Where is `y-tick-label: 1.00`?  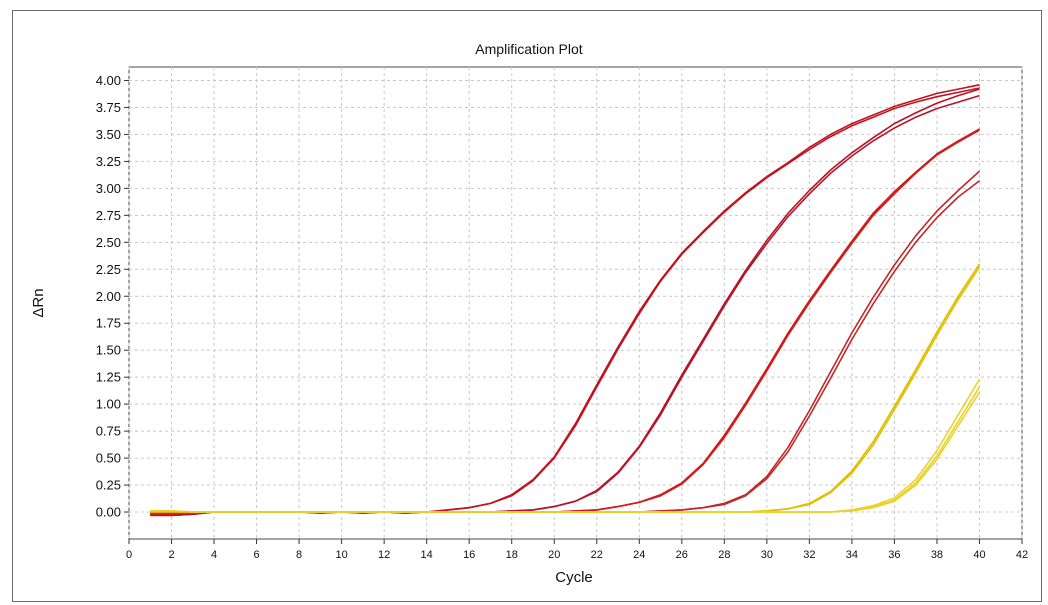
y-tick-label: 1.00 is located at coordinates (108, 404).